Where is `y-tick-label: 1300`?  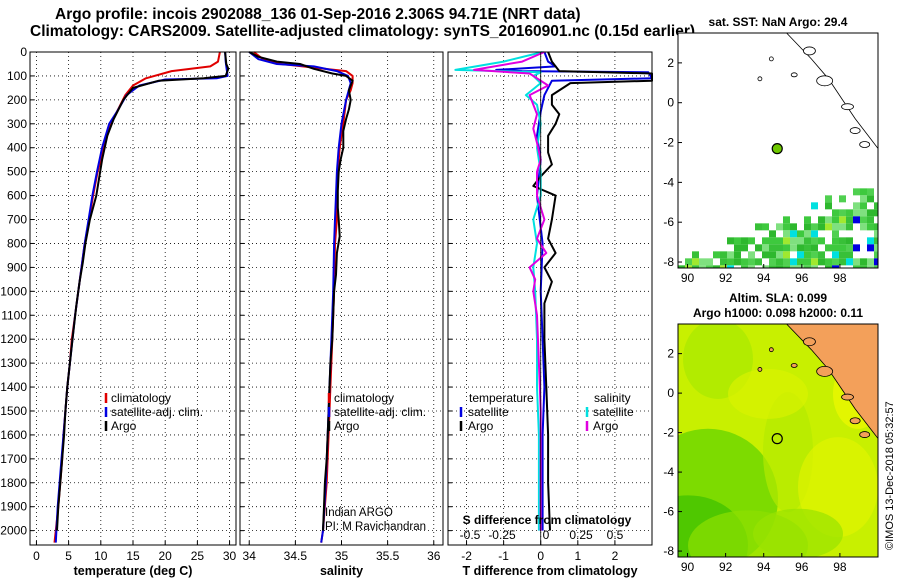 y-tick-label: 1300 is located at coordinates (13, 363).